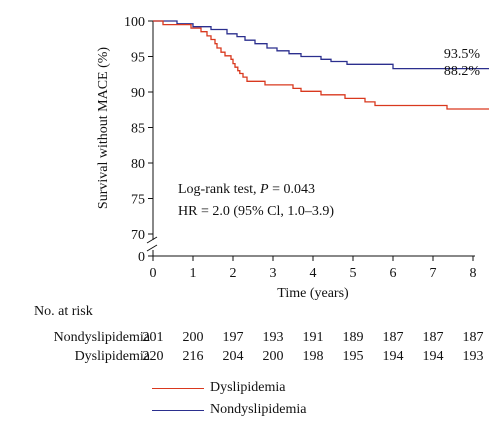 The height and width of the screenshot is (439, 500). I want to click on risk-cell: 198, so click(313, 356).